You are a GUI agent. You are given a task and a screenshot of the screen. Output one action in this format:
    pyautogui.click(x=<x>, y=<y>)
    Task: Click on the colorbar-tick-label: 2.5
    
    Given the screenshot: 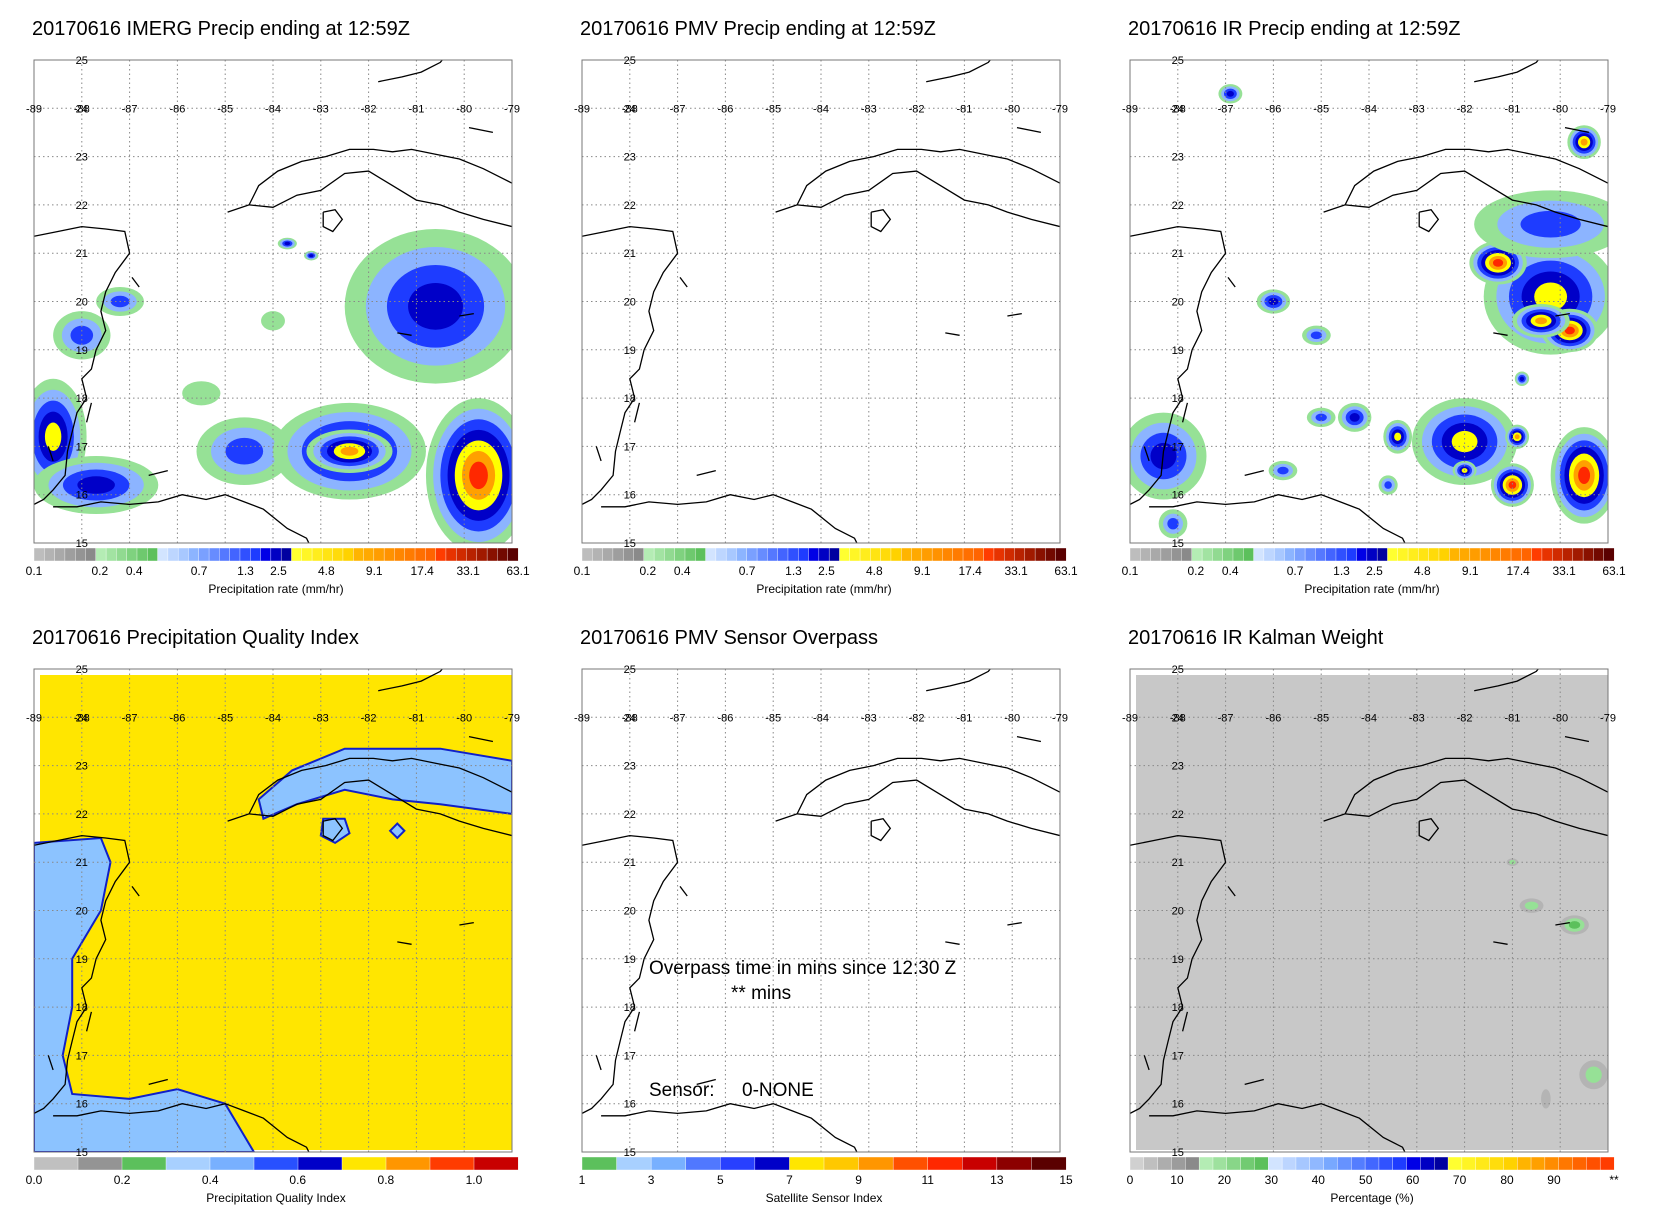 What is the action you would take?
    pyautogui.click(x=278, y=571)
    